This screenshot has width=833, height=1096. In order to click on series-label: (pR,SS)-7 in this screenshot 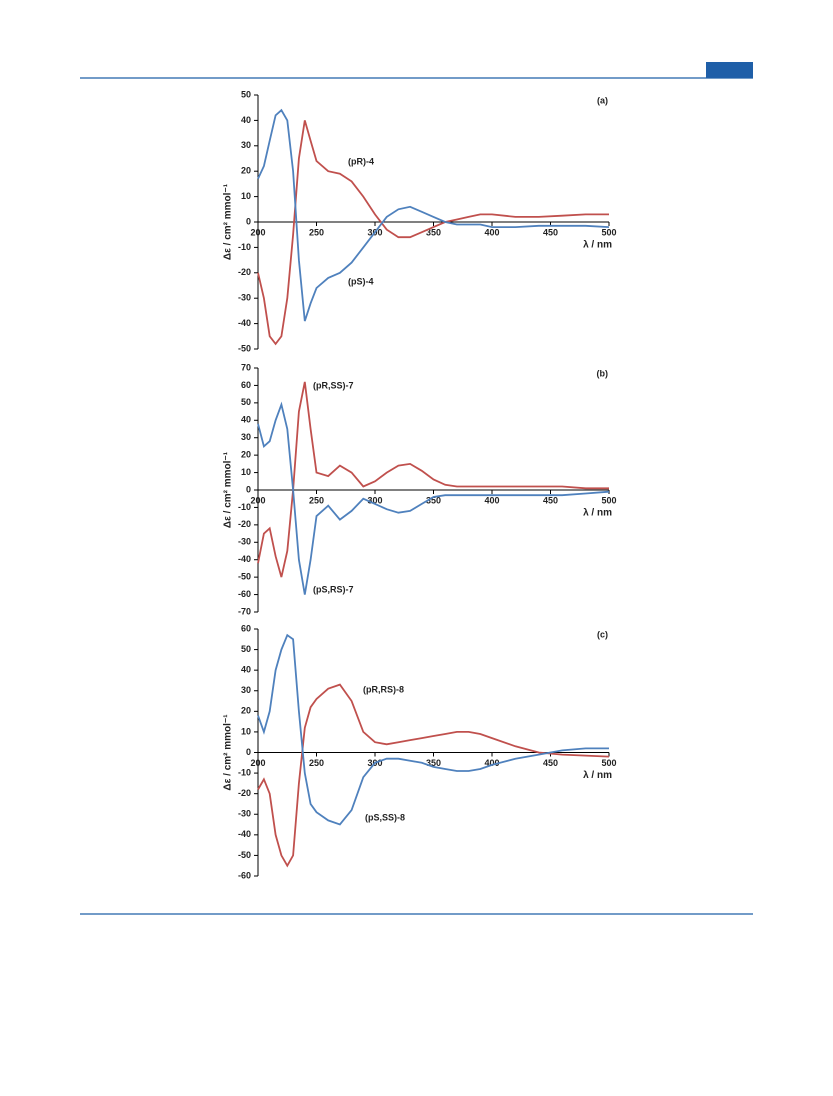, I will do `click(333, 385)`.